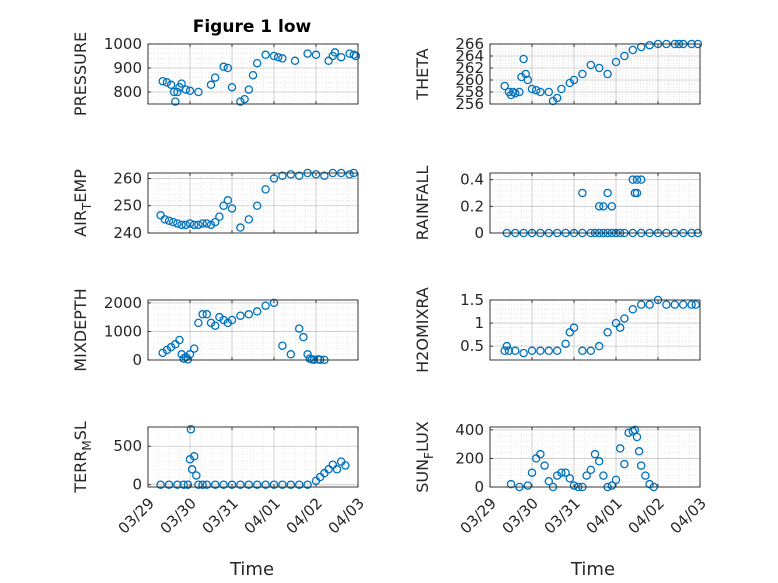 Image resolution: width=778 pixels, height=583 pixels. Describe the element at coordinates (123, 303) in the screenshot. I see `y-tick-label: 2000` at that location.